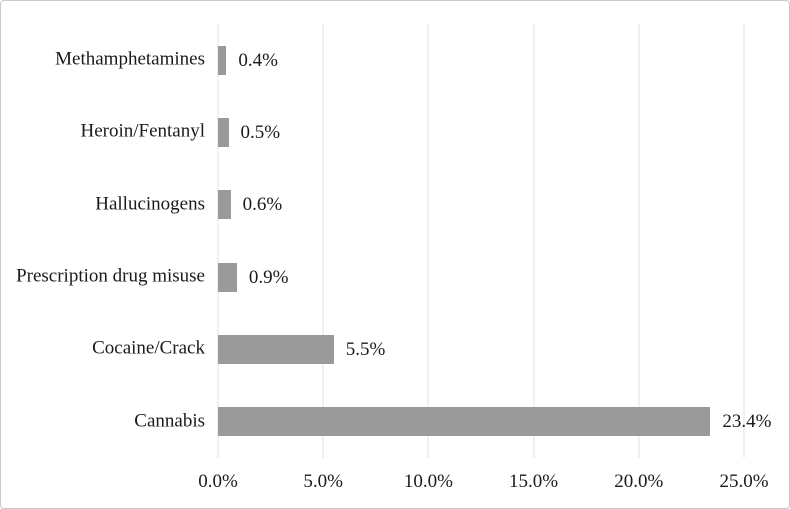 This screenshot has height=509, width=790. Describe the element at coordinates (148, 349) in the screenshot. I see `category-label: Cocaine/Crack` at that location.